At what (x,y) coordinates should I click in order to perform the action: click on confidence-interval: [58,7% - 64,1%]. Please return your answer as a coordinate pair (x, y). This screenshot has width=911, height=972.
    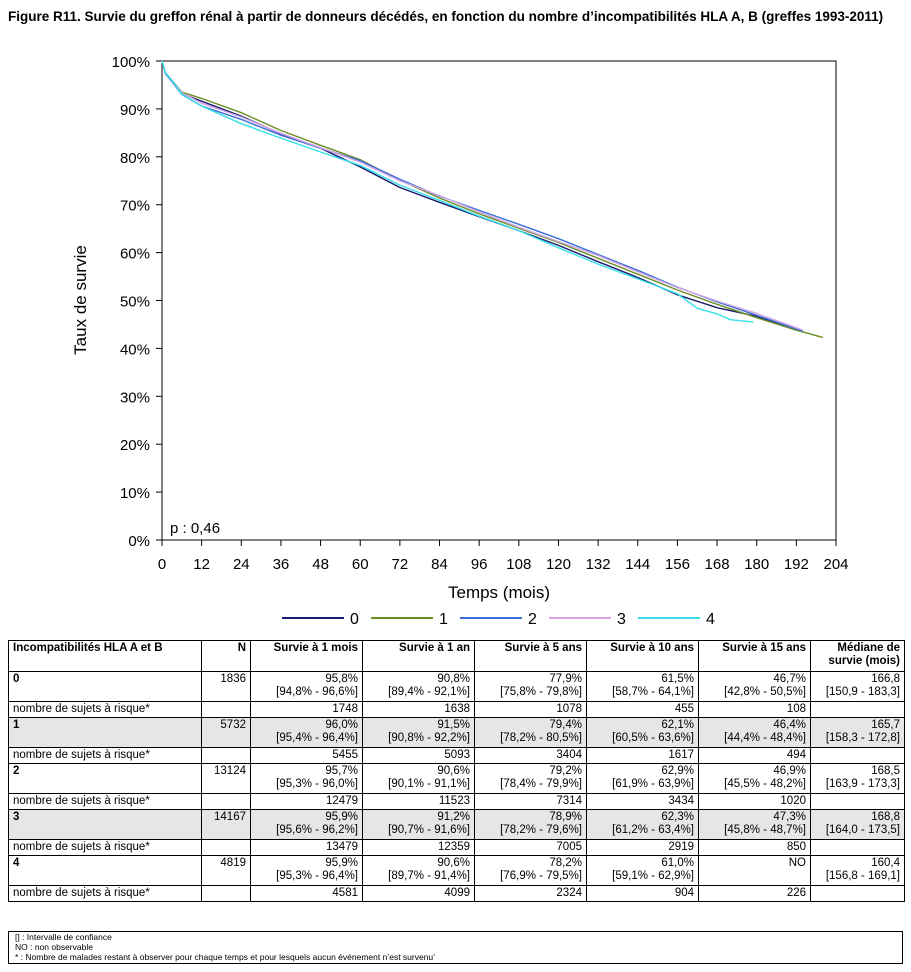
    Looking at the image, I should click on (653, 692).